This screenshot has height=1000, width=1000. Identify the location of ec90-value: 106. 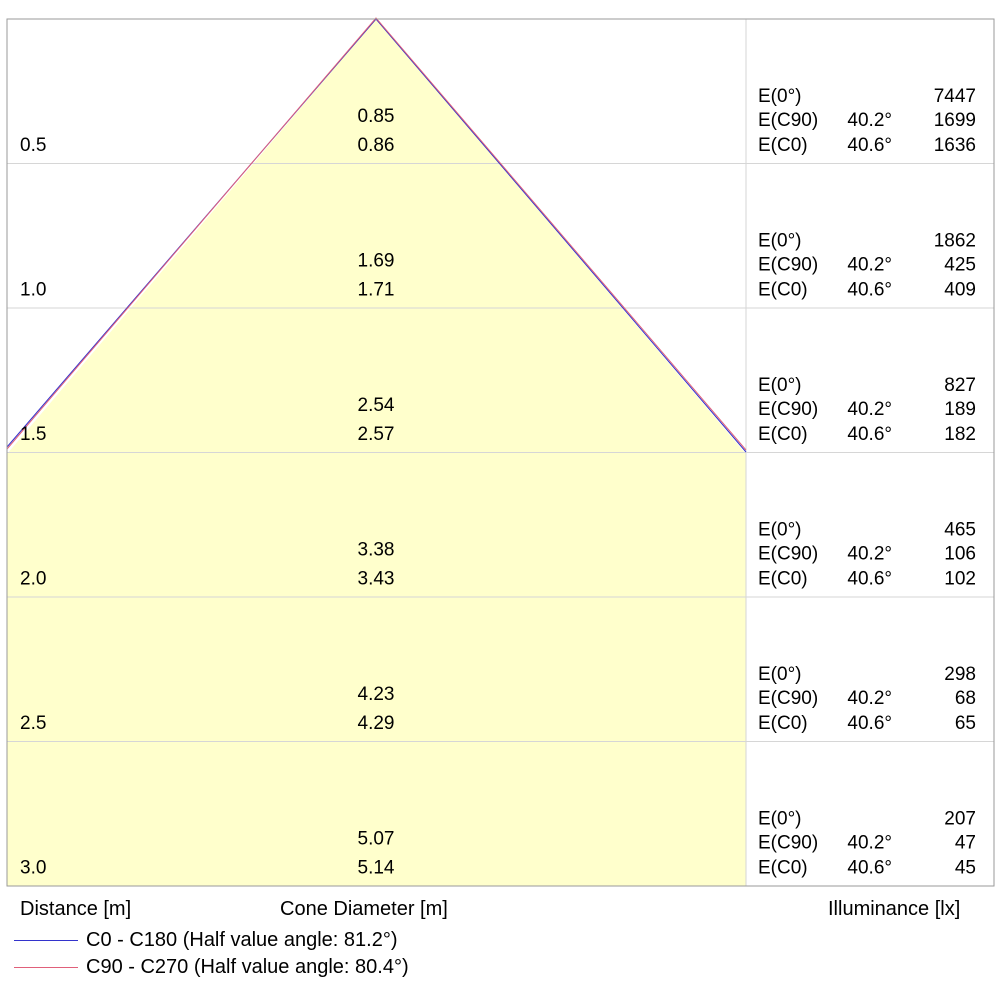
(960, 554).